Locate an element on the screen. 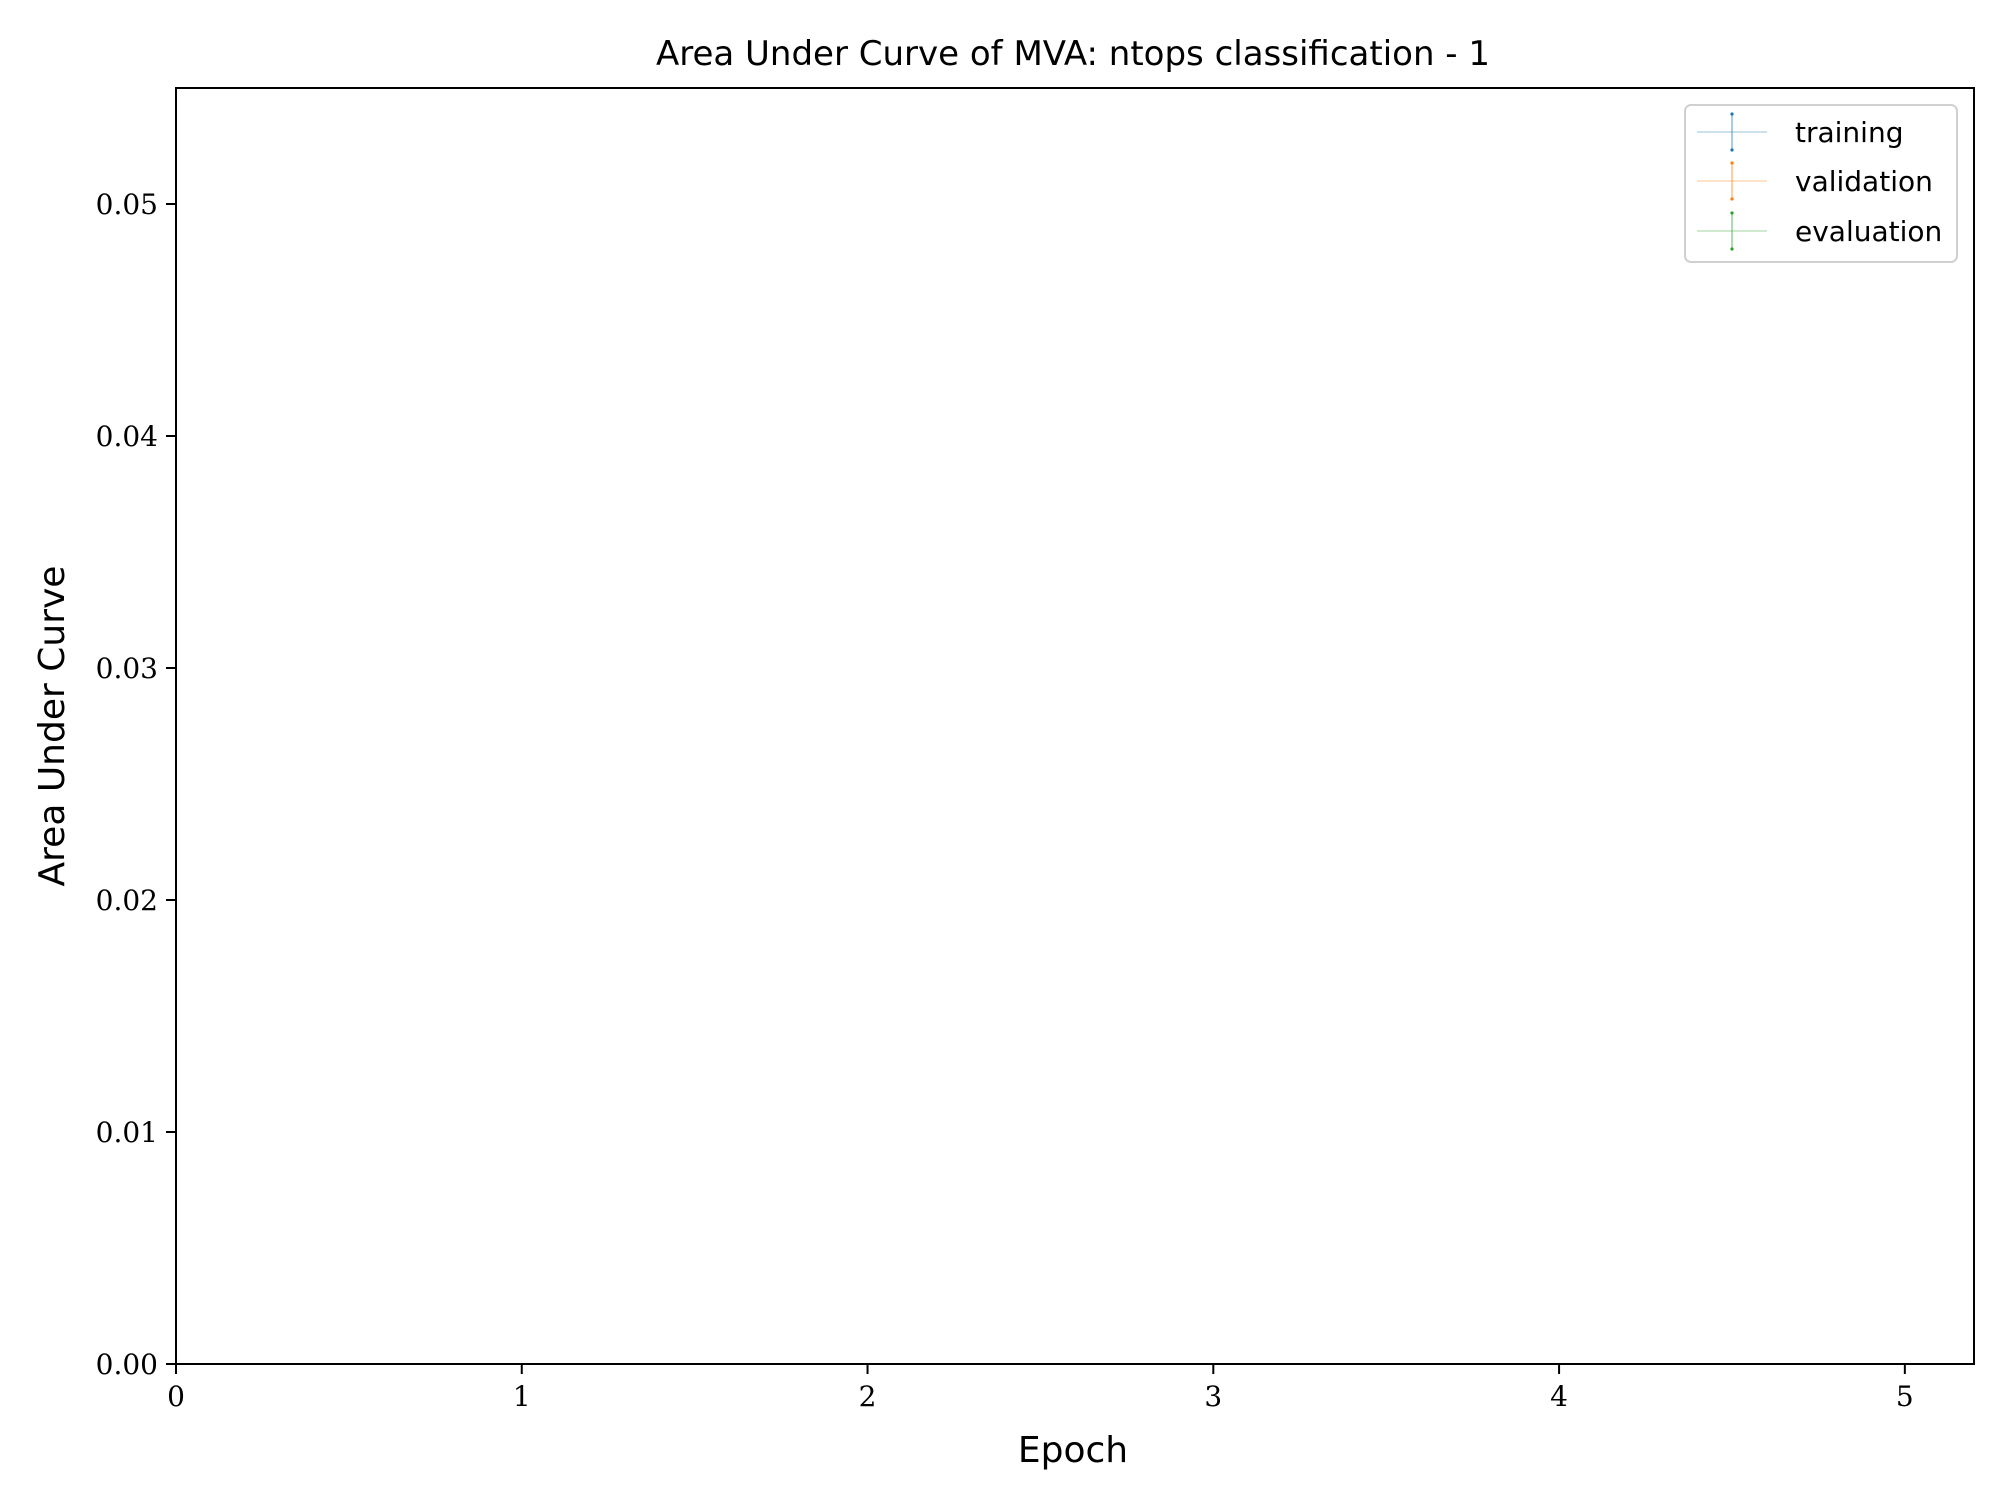 The height and width of the screenshot is (1500, 2000). legend: training validation evaluation is located at coordinates (1821, 183).